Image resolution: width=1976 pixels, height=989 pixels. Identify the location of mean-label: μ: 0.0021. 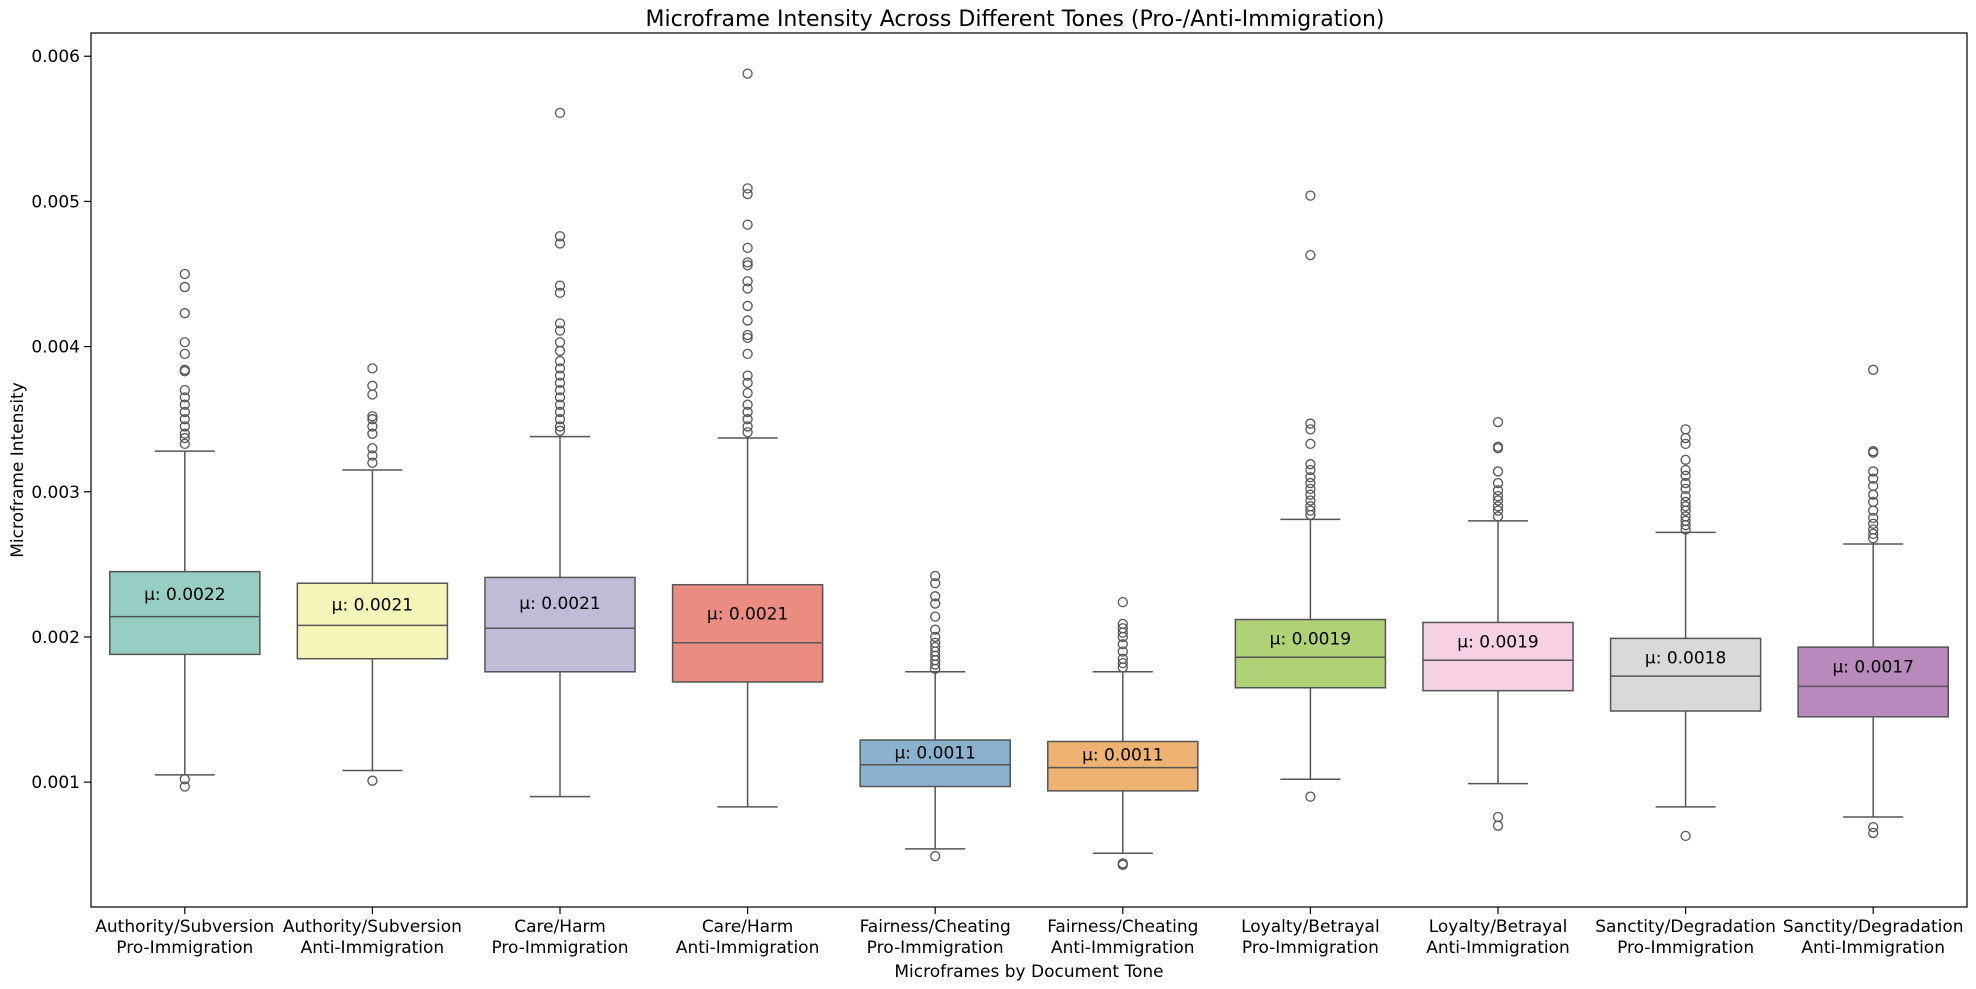
(559, 604).